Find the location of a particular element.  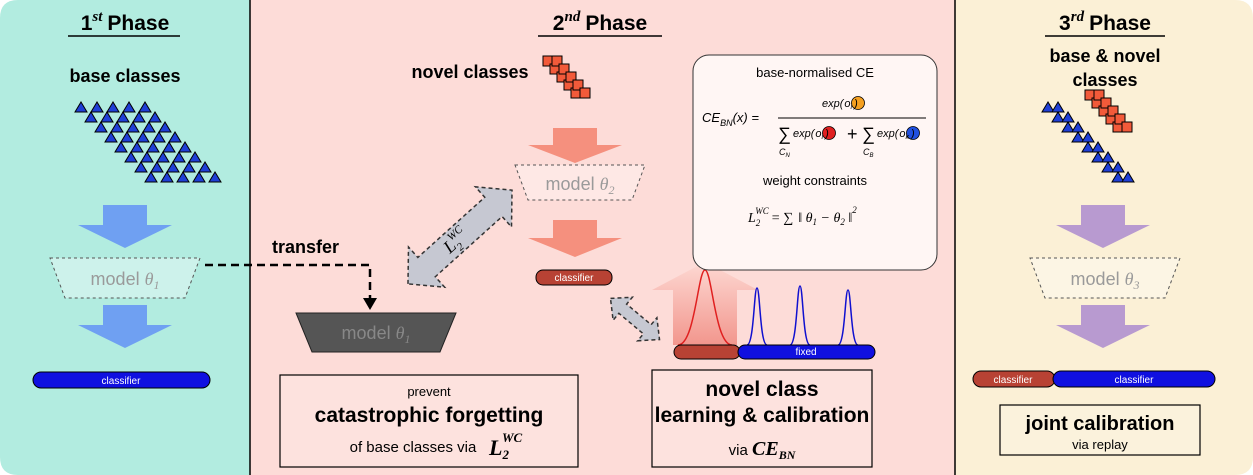

constraint-arrow: L2WC is located at coordinates (460, 237).